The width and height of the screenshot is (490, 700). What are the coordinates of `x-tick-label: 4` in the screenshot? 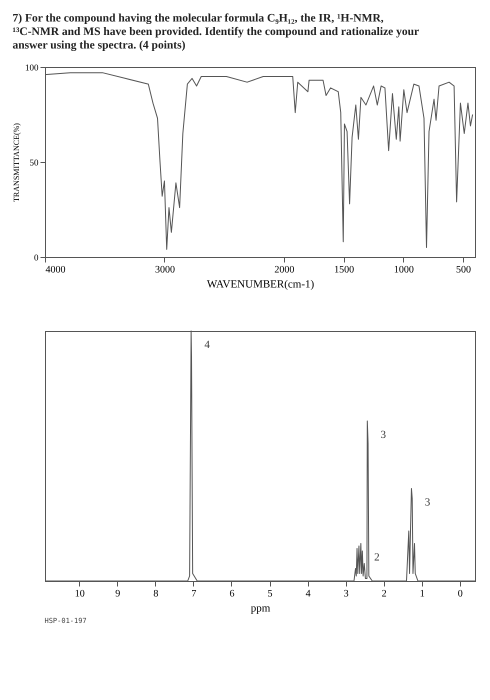 It's located at (308, 594).